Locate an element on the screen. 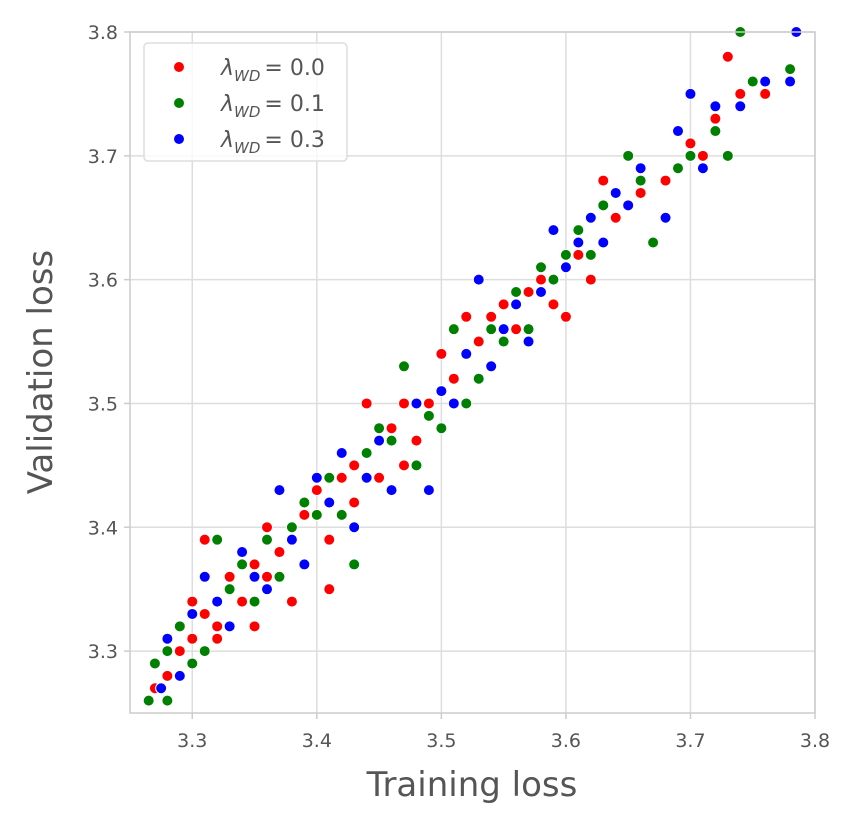 This screenshot has width=862, height=816. legend-label: λWD = 0.0 is located at coordinates (272, 70).